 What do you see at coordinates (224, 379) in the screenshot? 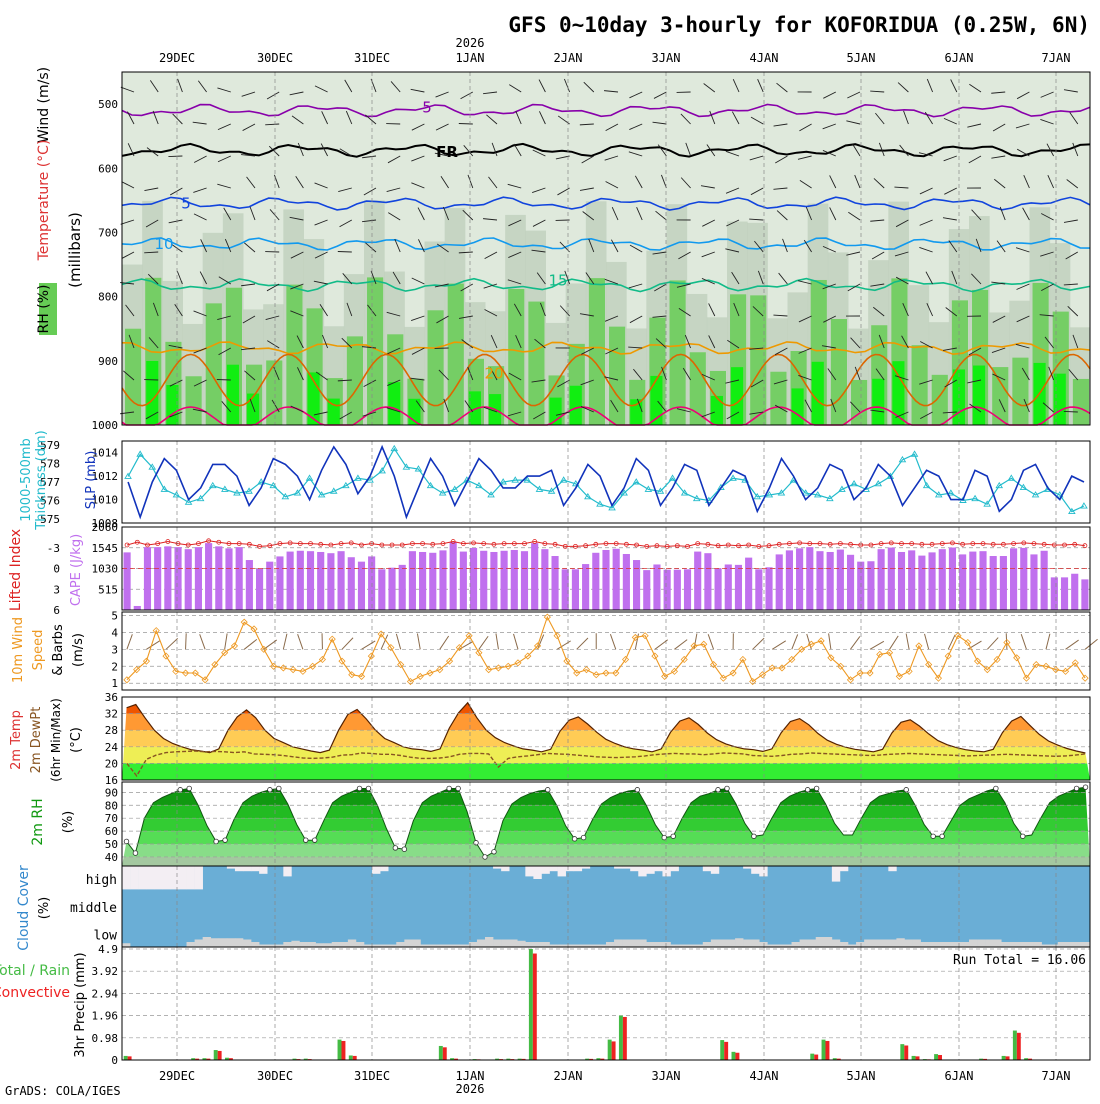
I see `wind-barb` at bounding box center [224, 379].